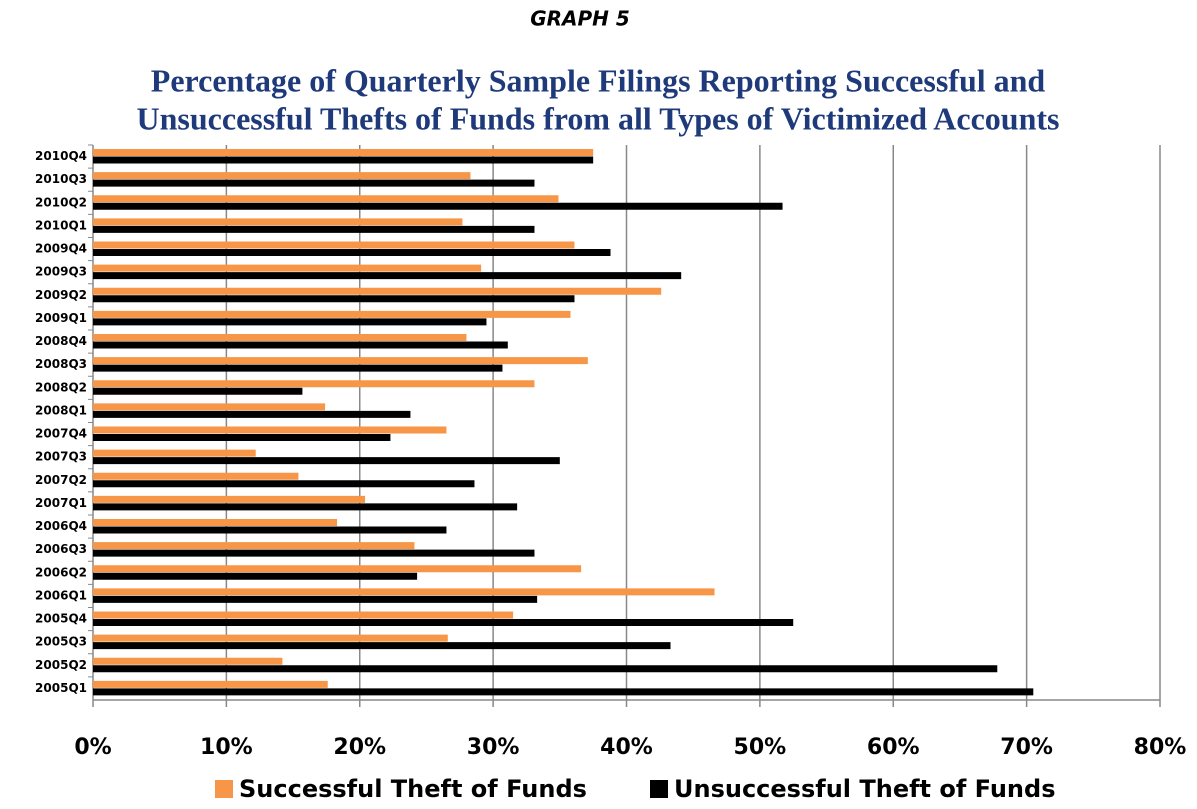 The width and height of the screenshot is (1197, 809). Describe the element at coordinates (61, 457) in the screenshot. I see `y-tick-label: 2007Q3` at that location.